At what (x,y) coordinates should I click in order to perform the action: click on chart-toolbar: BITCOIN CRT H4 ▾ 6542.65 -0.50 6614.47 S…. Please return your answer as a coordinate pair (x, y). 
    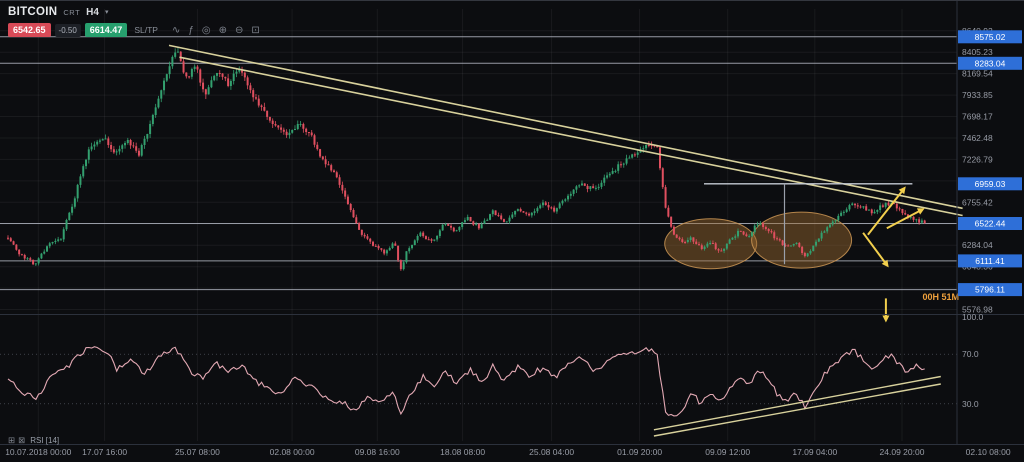
    Looking at the image, I should click on (134, 21).